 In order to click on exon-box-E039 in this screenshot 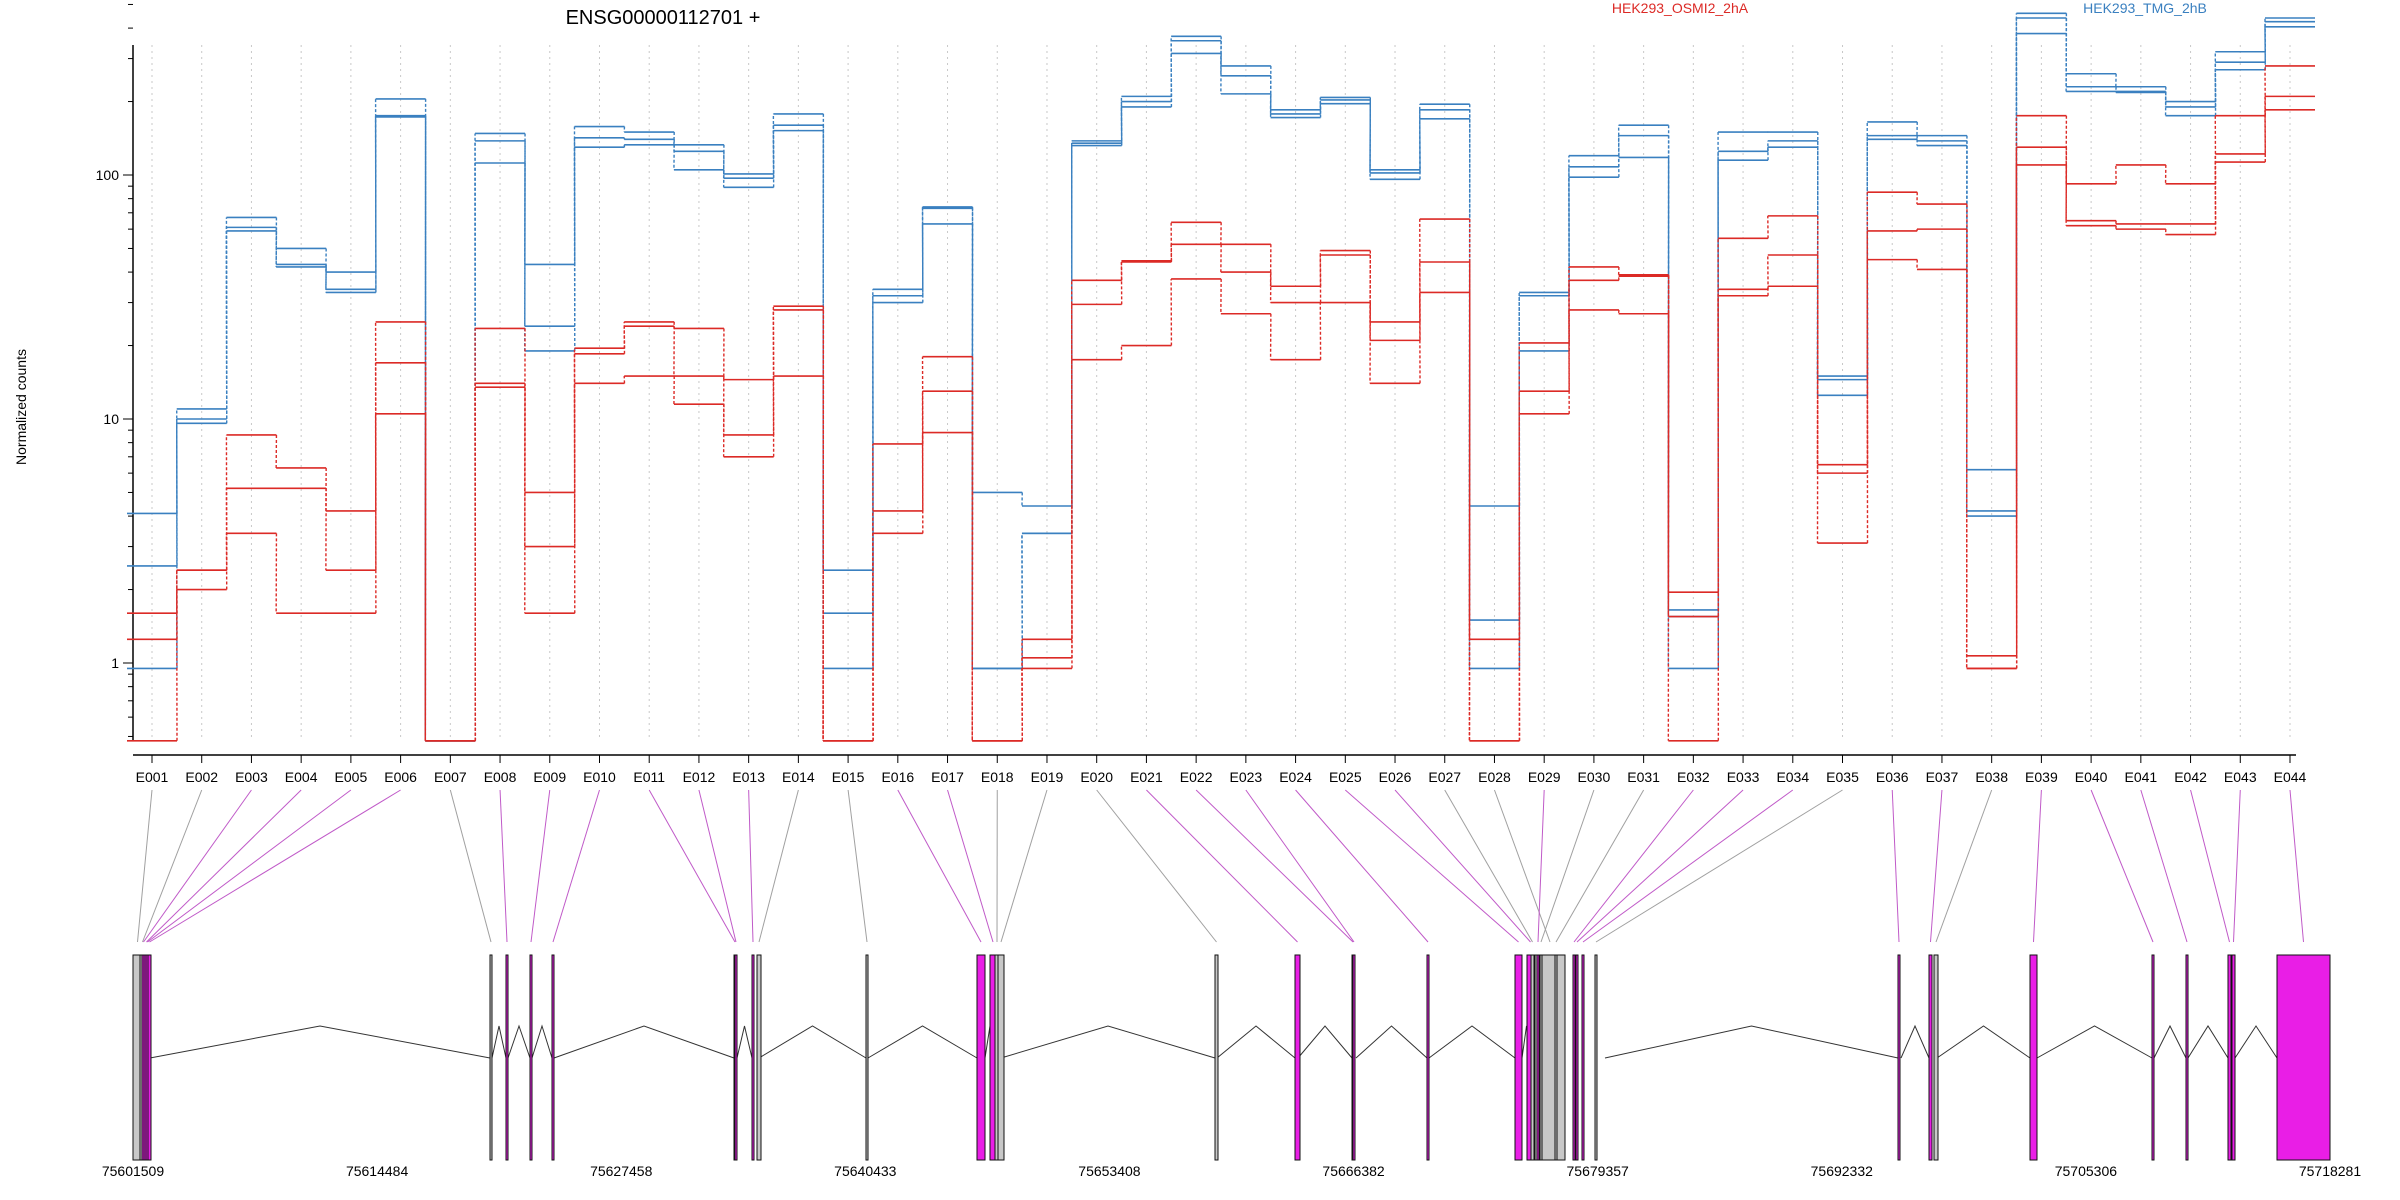, I will do `click(2033, 1057)`.